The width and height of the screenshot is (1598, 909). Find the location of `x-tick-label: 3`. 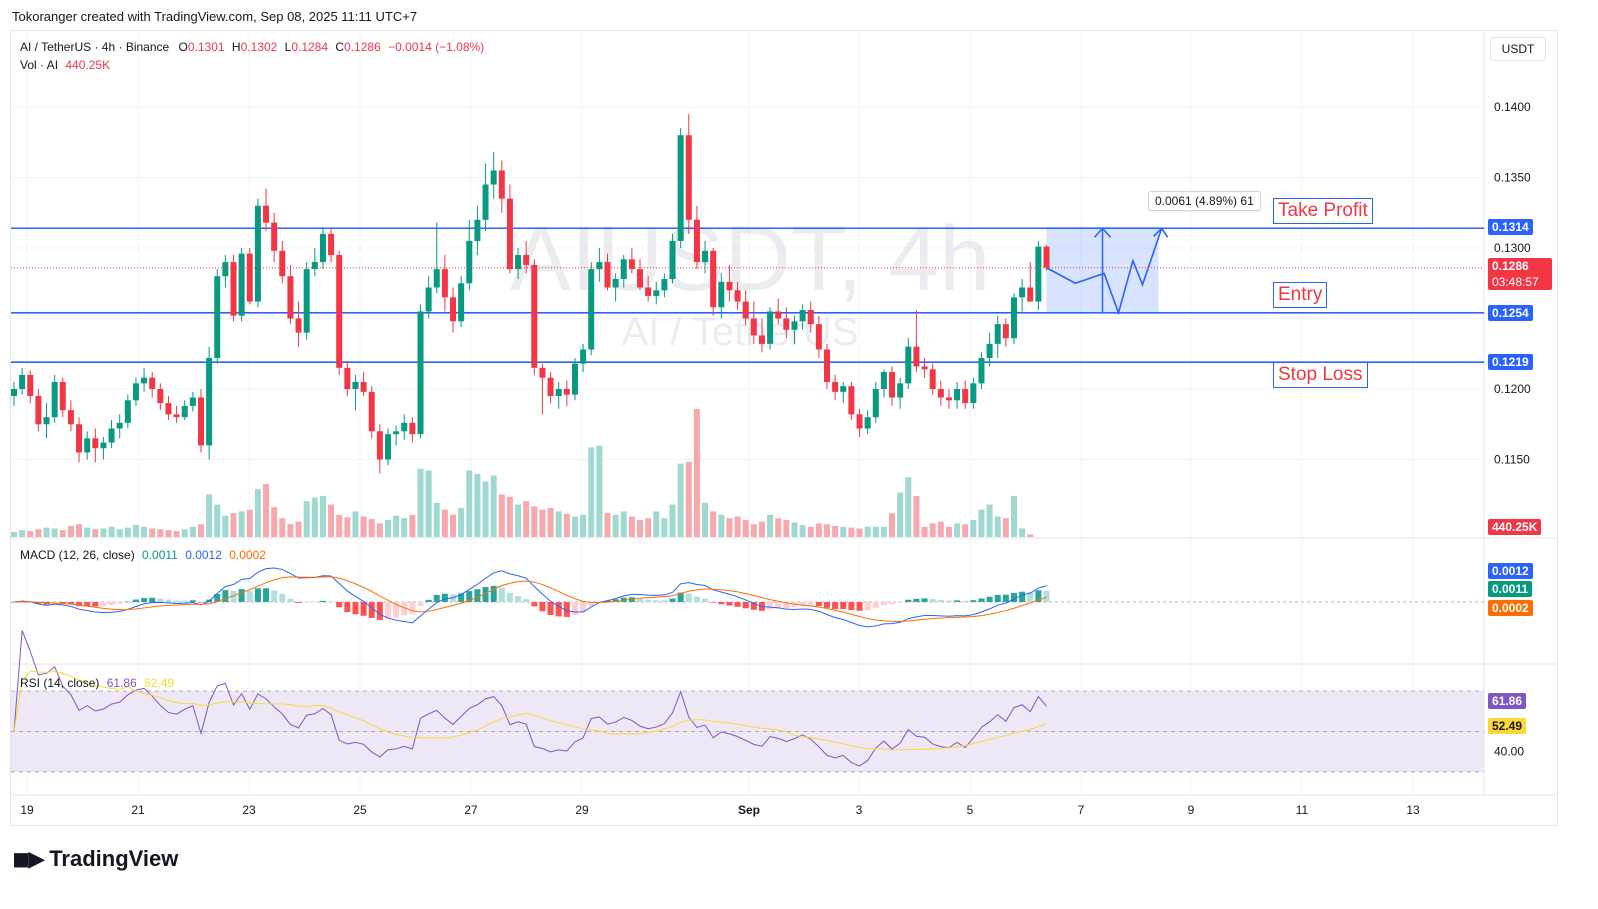

x-tick-label: 3 is located at coordinates (859, 810).